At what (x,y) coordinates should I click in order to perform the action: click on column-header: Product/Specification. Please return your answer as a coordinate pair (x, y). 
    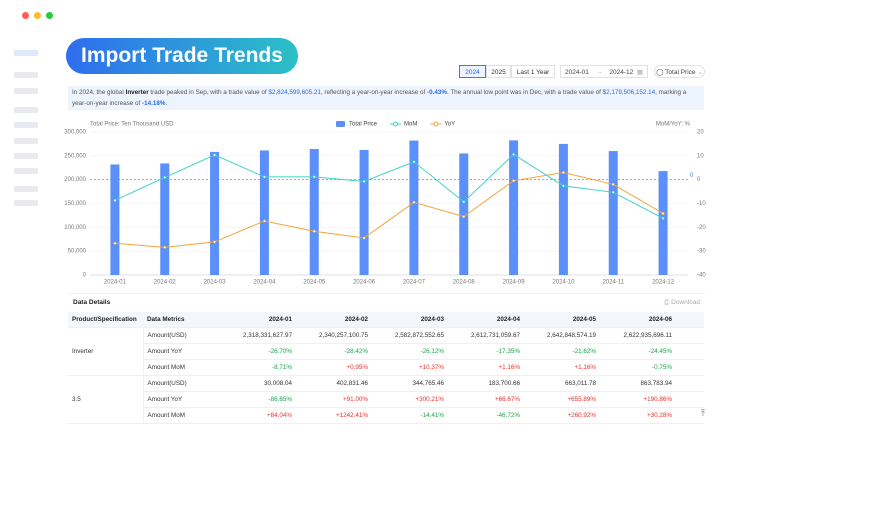
    Looking at the image, I should click on (105, 320).